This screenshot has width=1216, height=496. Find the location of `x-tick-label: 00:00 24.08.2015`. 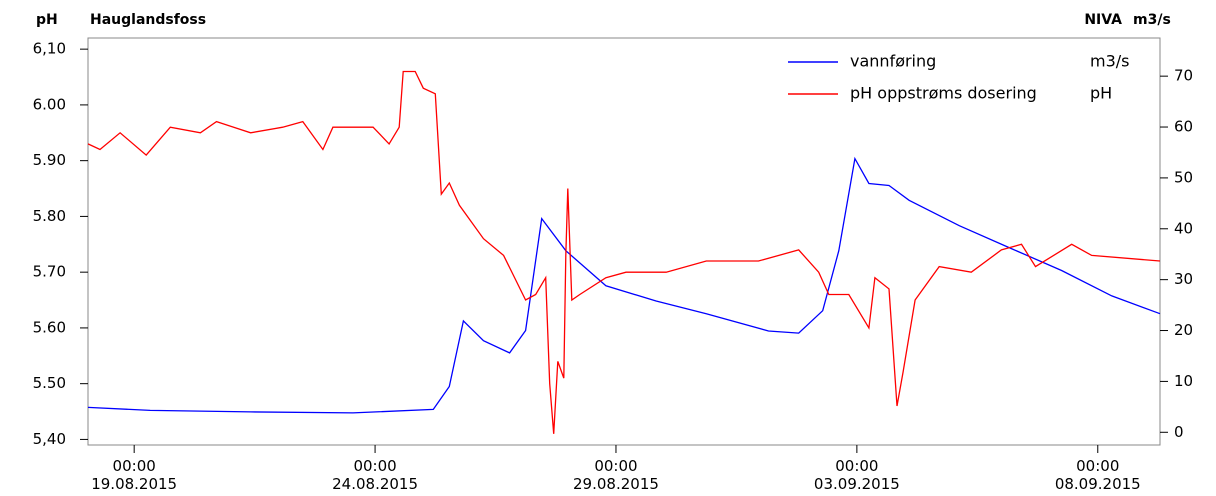

x-tick-label: 00:00 24.08.2015 is located at coordinates (375, 475).